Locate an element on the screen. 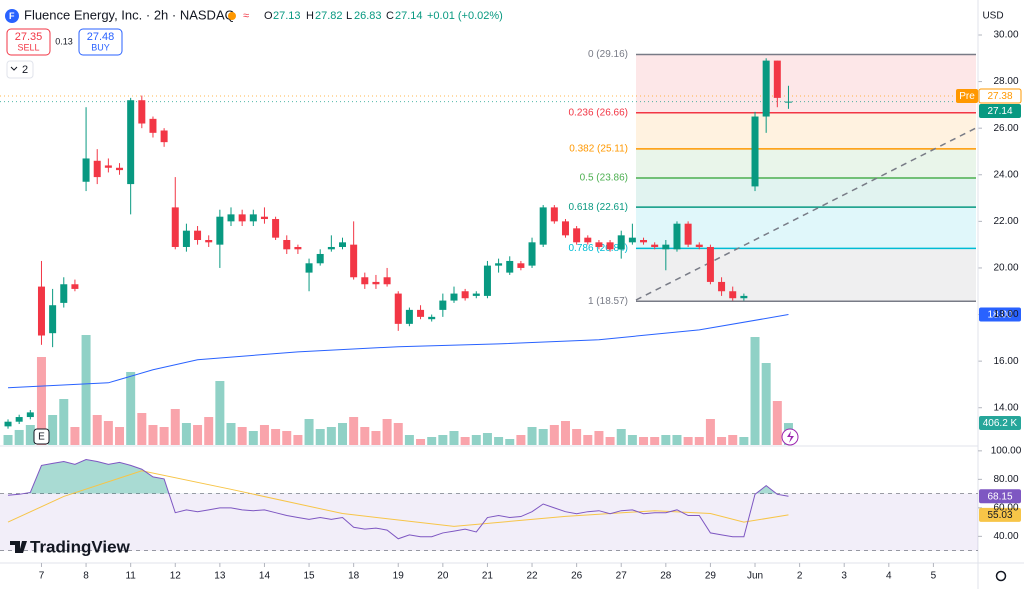 The height and width of the screenshot is (589, 1024). x-tick-label: Jun is located at coordinates (755, 576).